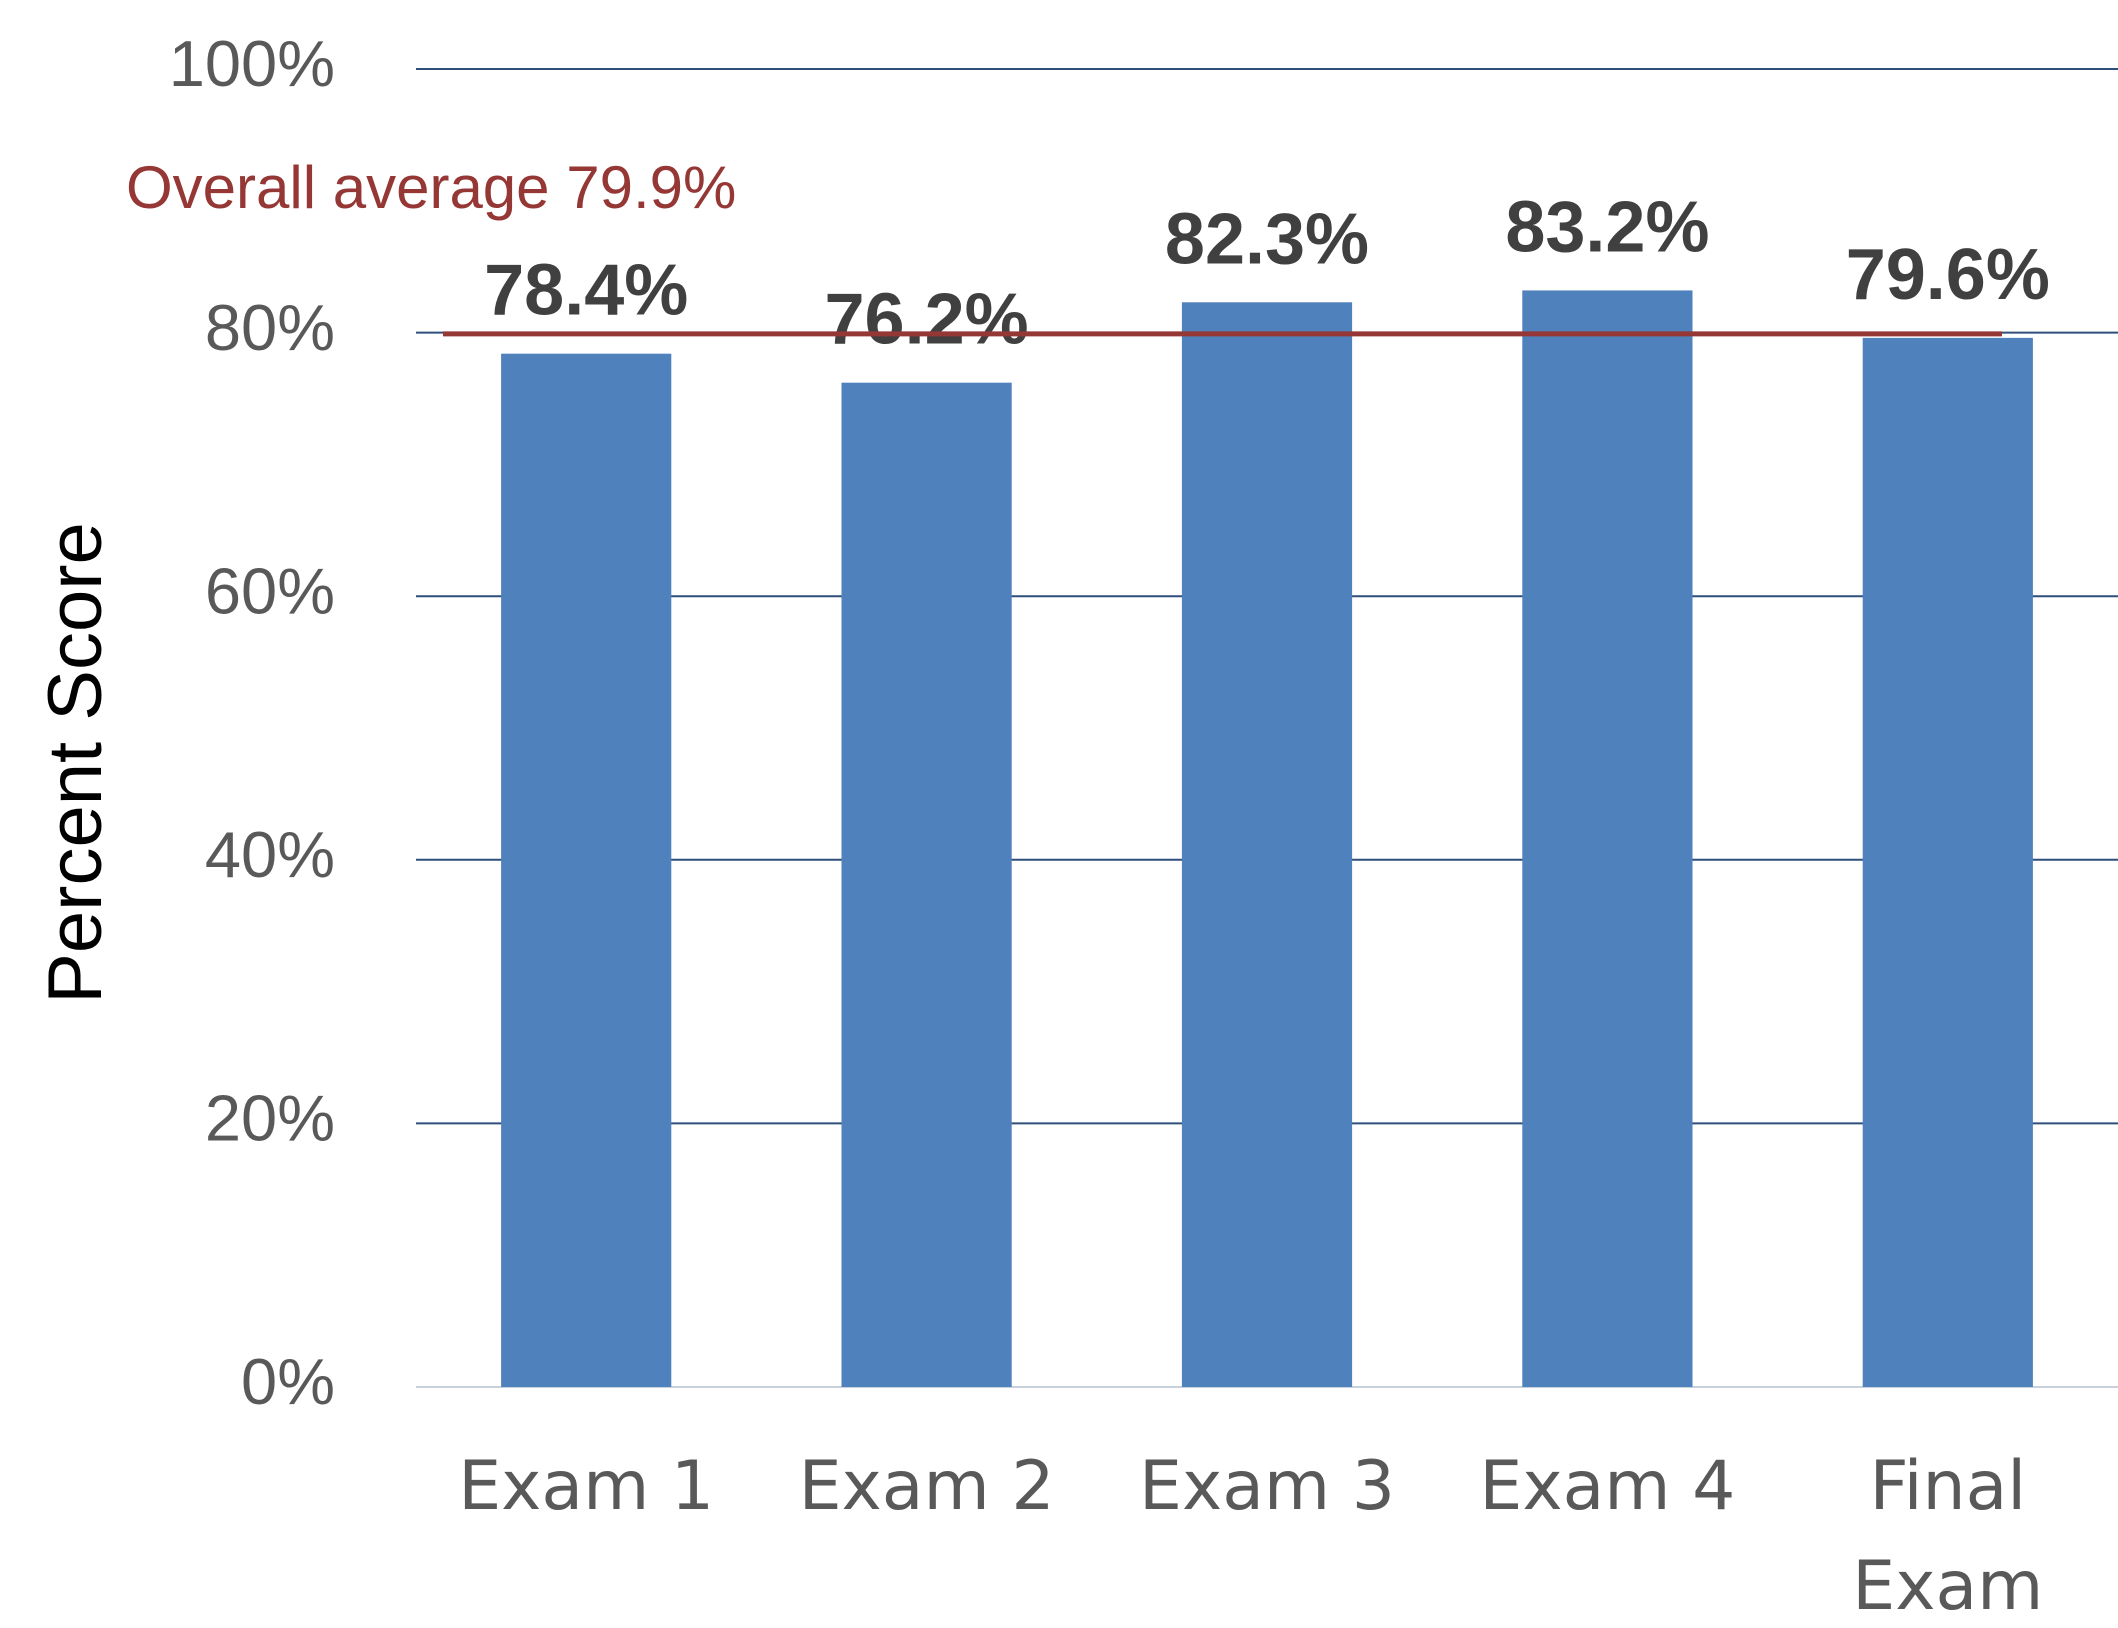 This screenshot has width=2118, height=1628. I want to click on x-tick-label: Final Exam, so click(1948, 1536).